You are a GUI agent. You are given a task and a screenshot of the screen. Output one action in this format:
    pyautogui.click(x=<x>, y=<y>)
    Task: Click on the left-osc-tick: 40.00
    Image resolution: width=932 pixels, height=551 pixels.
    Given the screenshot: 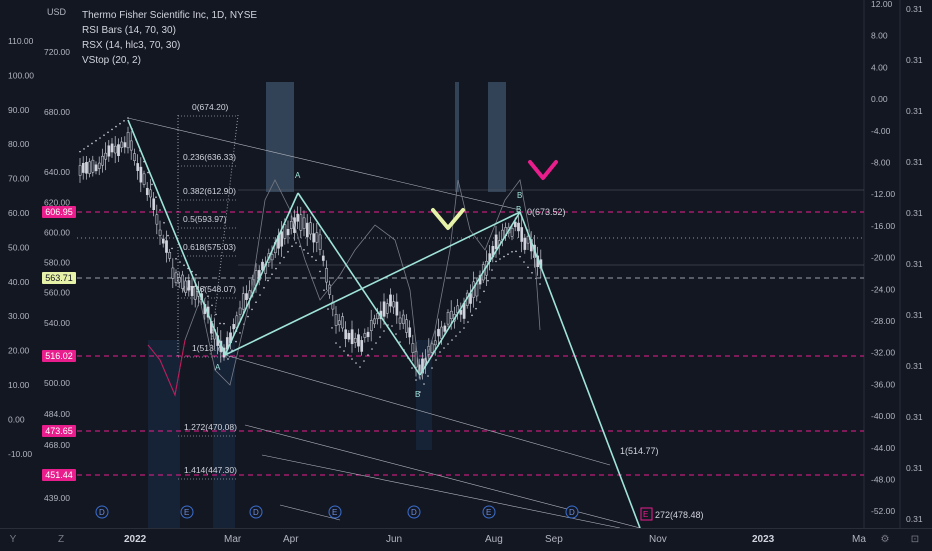 What is the action you would take?
    pyautogui.click(x=19, y=282)
    